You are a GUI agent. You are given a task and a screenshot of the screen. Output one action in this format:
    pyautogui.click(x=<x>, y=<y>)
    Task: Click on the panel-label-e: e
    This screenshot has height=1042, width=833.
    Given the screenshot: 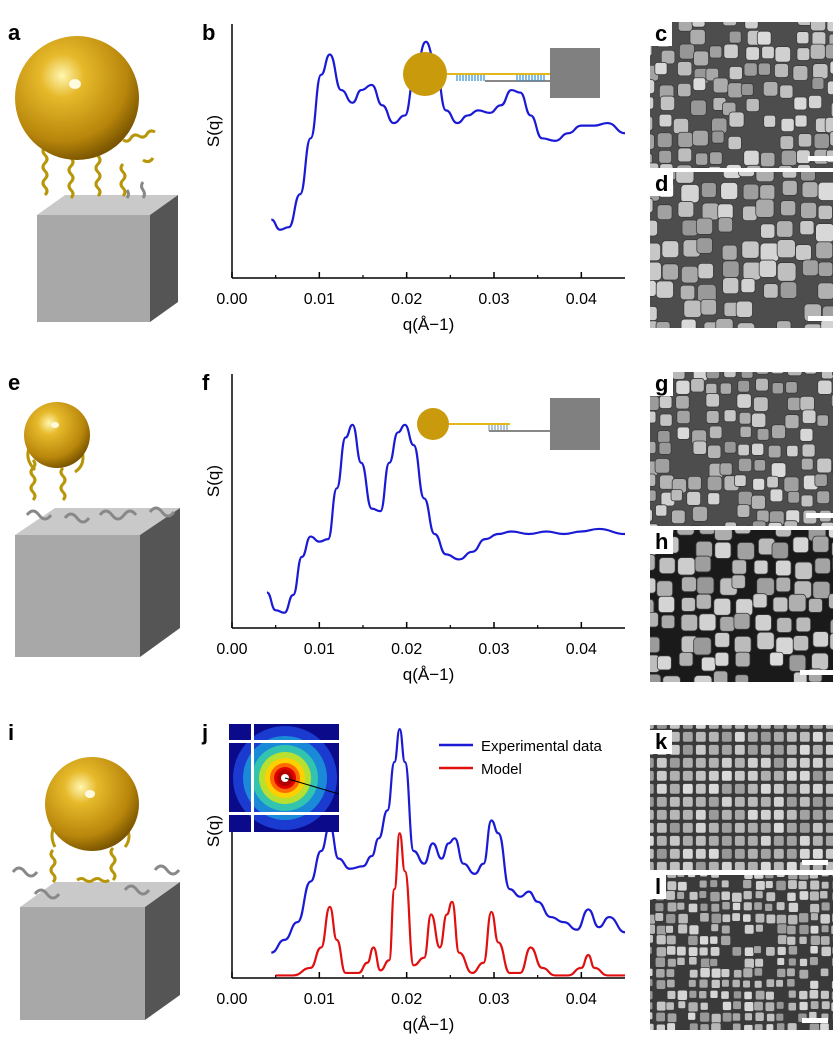 What is the action you would take?
    pyautogui.click(x=14, y=382)
    